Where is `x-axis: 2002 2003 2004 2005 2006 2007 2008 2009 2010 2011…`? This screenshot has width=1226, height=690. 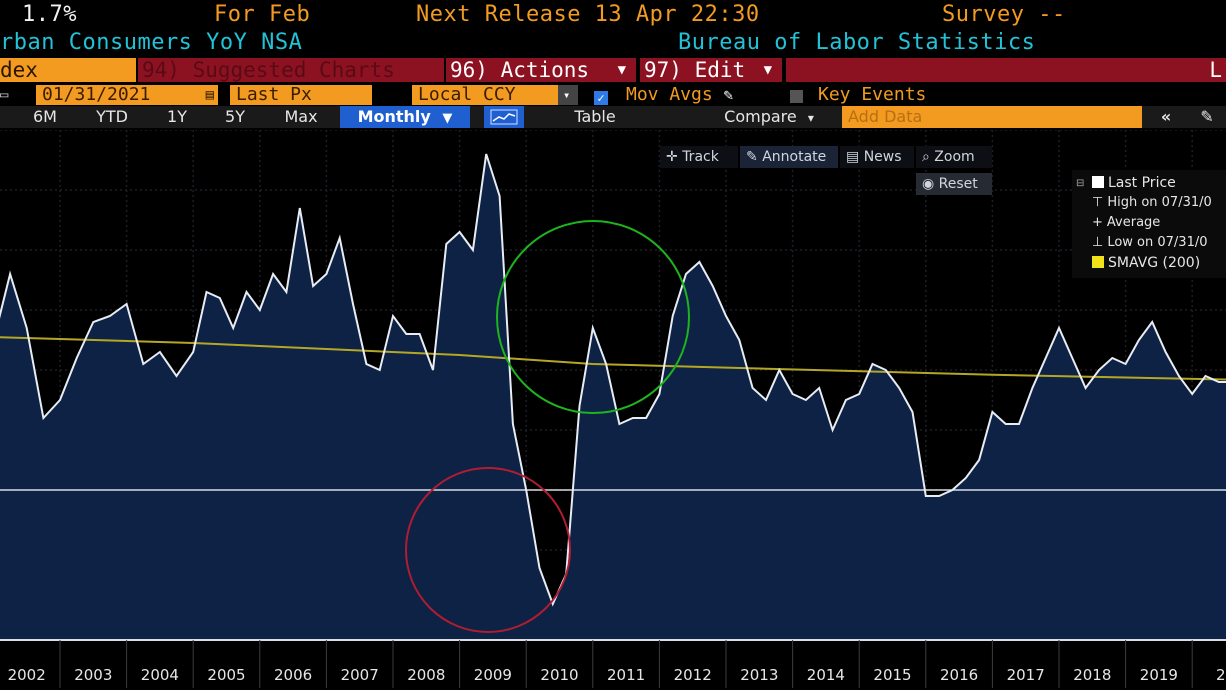 x-axis: 2002 2003 2004 2005 2006 2007 2008 2009 2010 2011… is located at coordinates (613, 663).